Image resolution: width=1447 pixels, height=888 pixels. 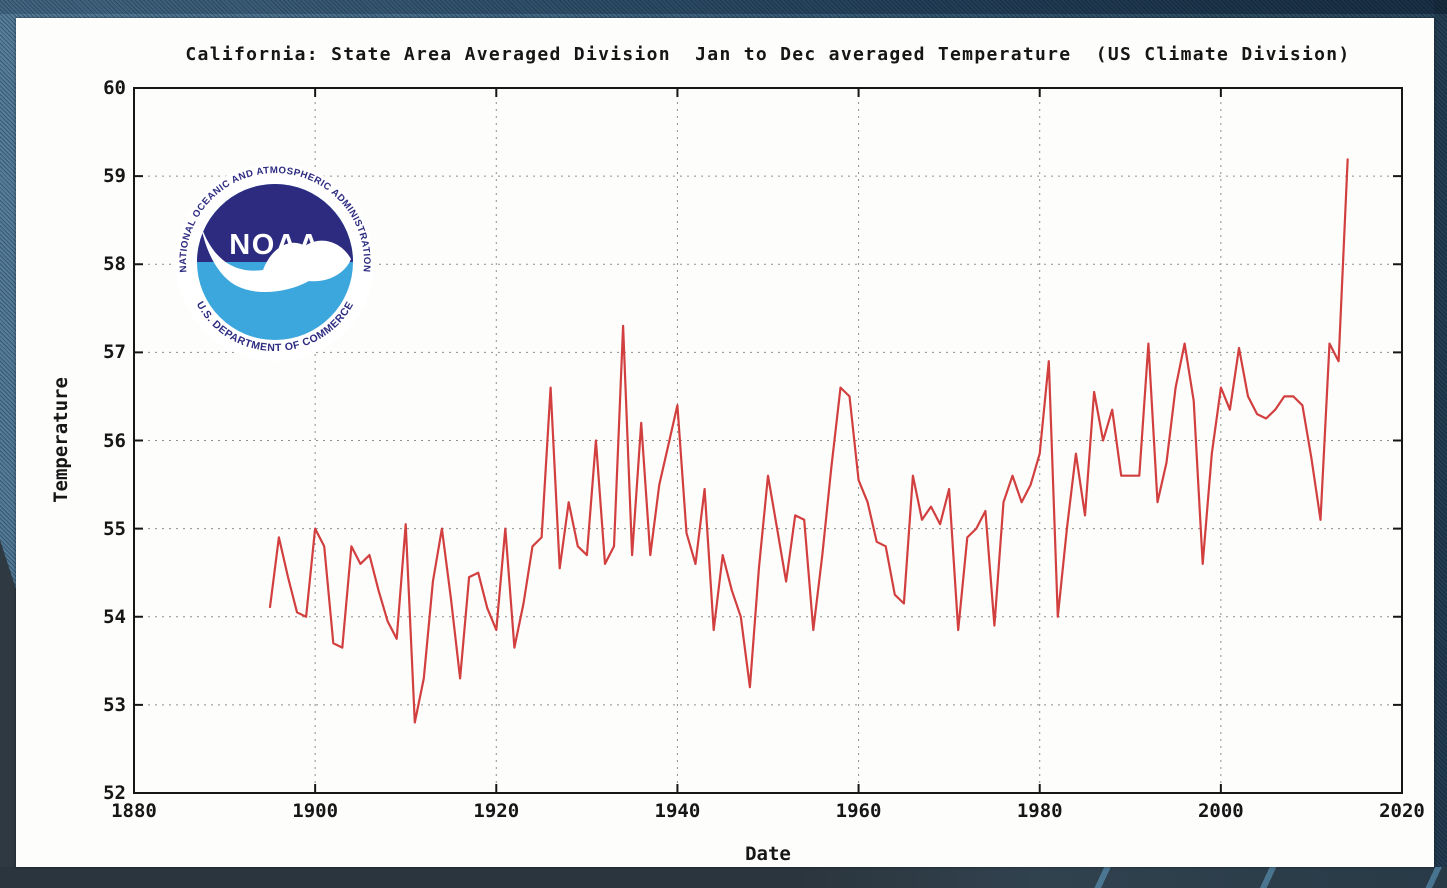 What do you see at coordinates (1237, 877) in the screenshot?
I see `wallpaper-bottom-streaks` at bounding box center [1237, 877].